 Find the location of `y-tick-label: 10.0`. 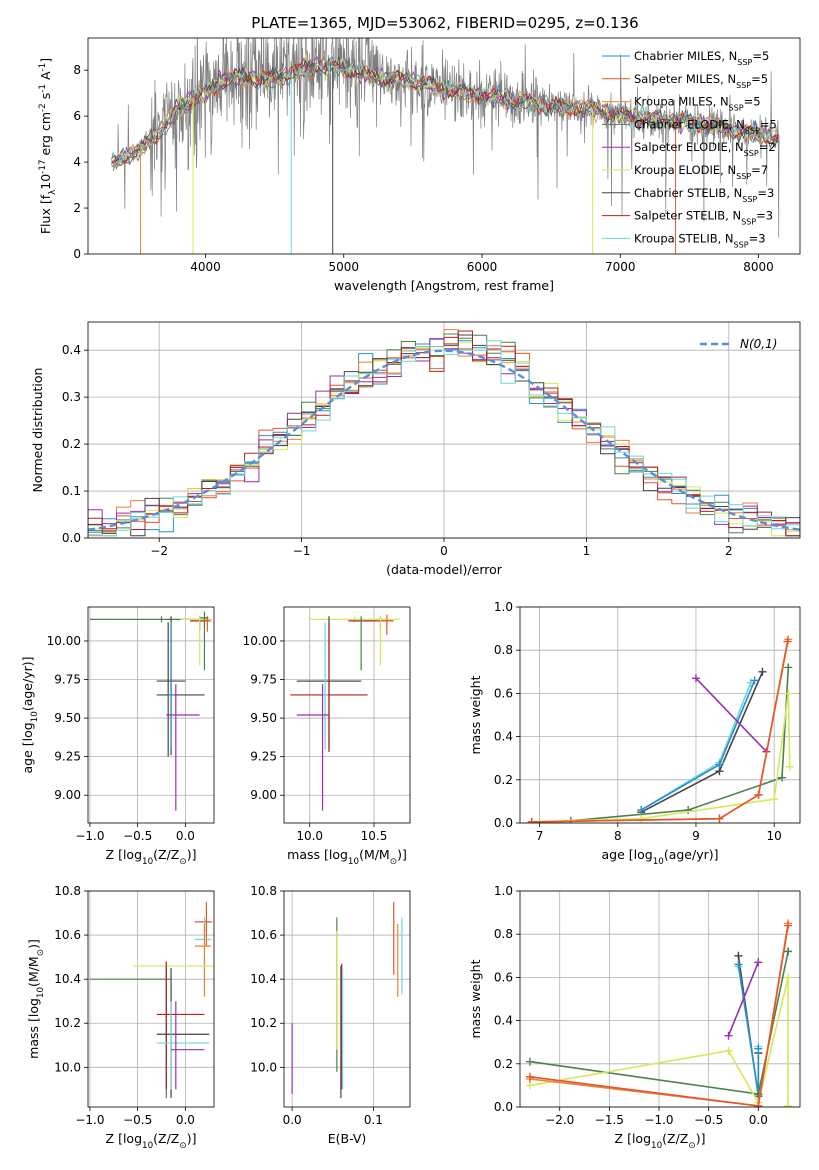

y-tick-label: 10.0 is located at coordinates (67, 1067).